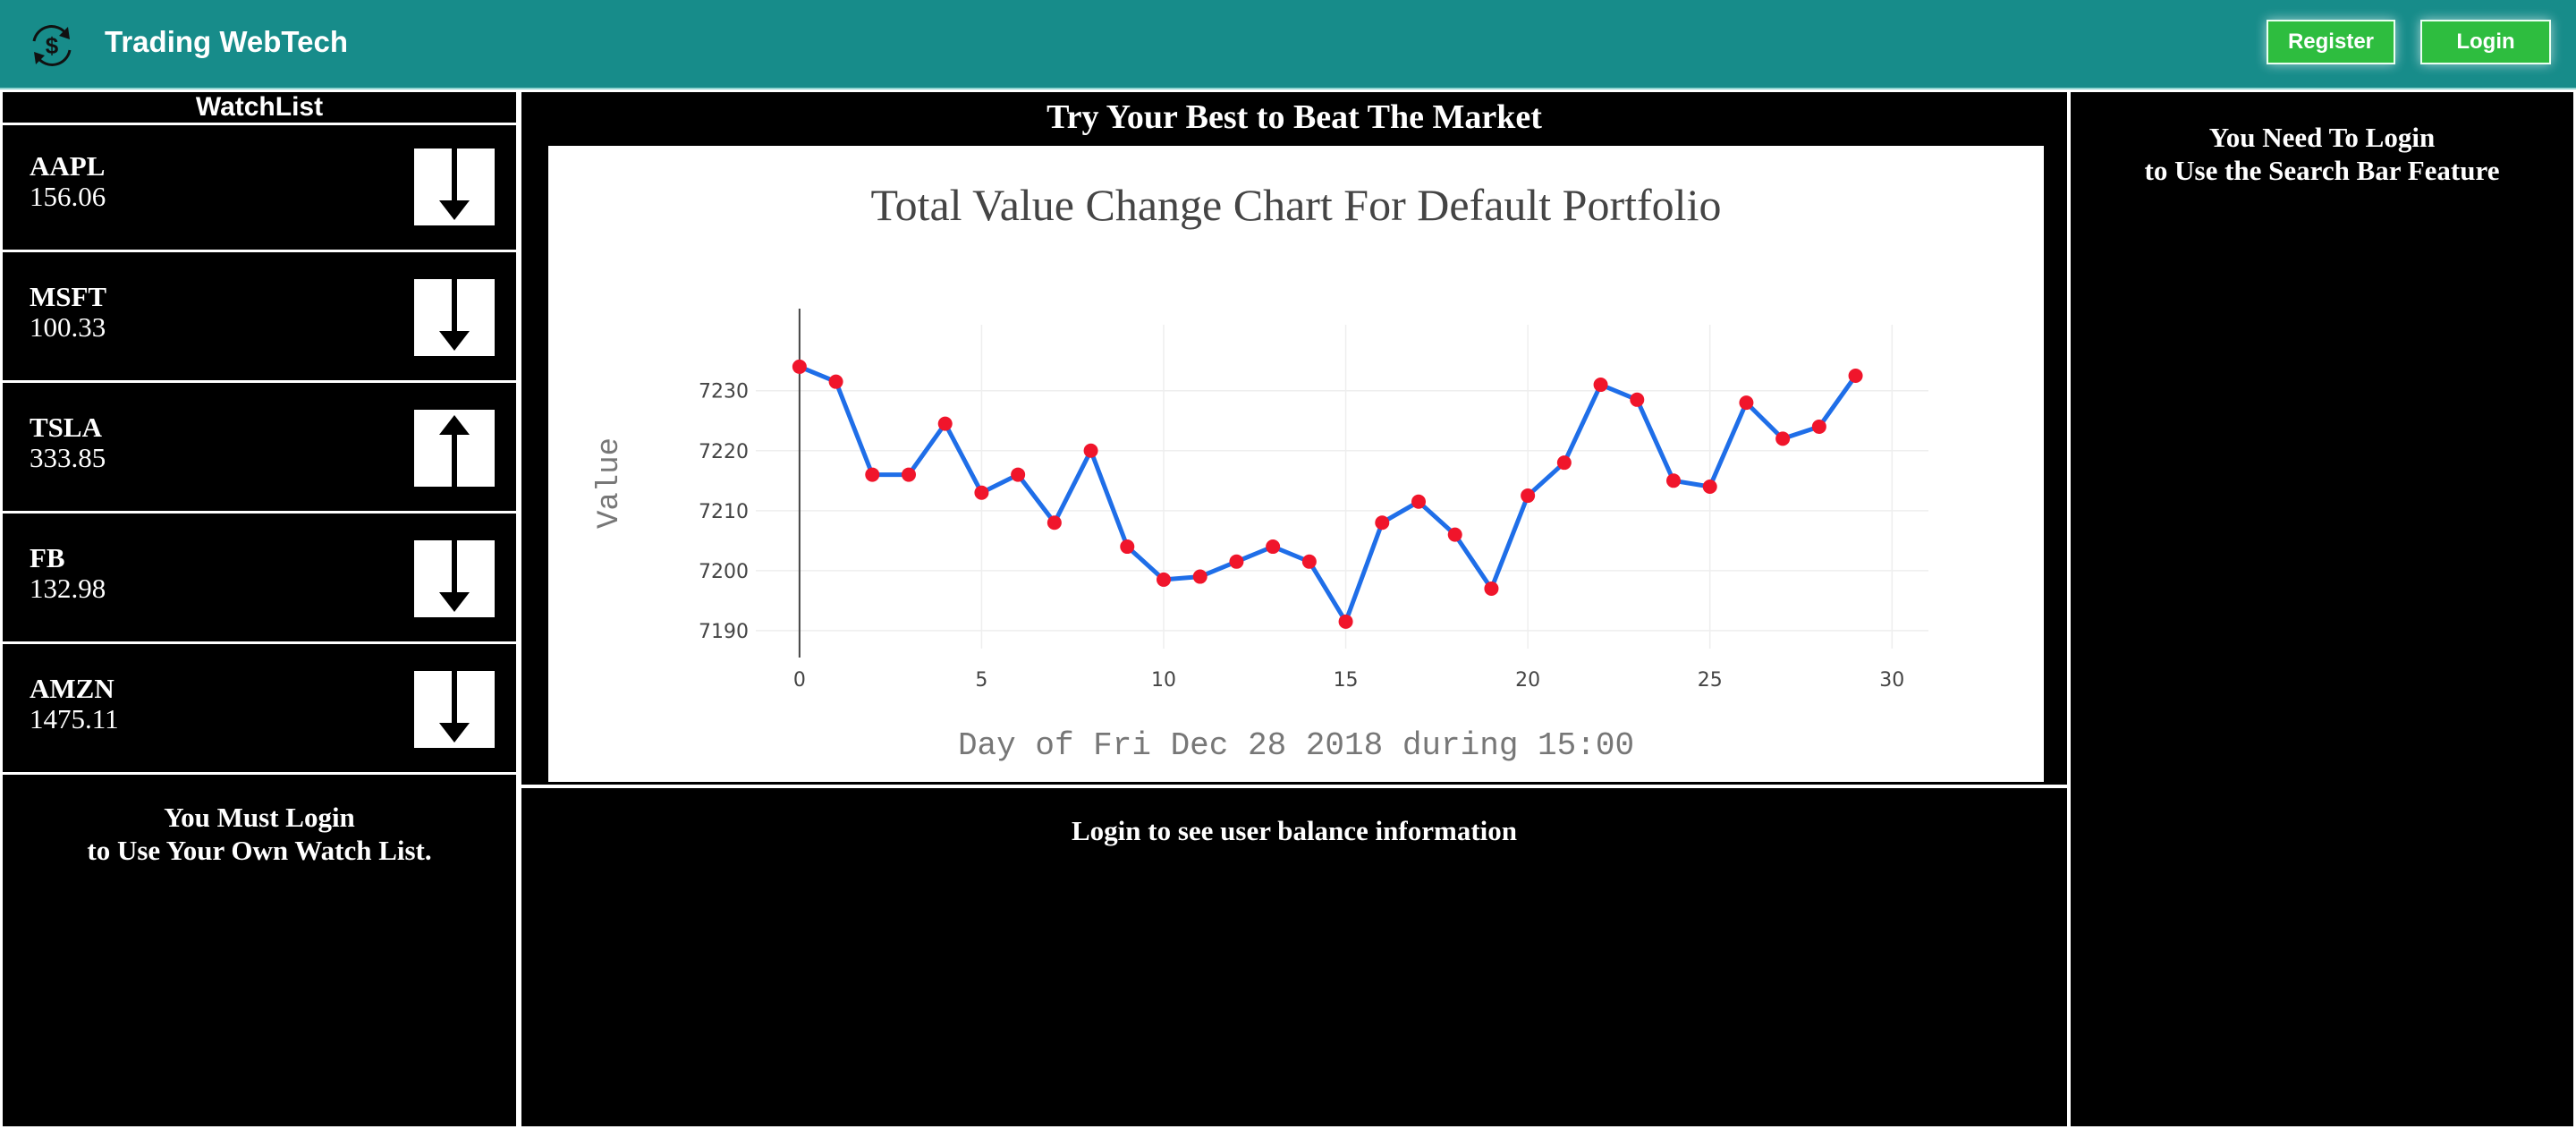  What do you see at coordinates (74, 719) in the screenshot?
I see `stock-price: 1475.11` at bounding box center [74, 719].